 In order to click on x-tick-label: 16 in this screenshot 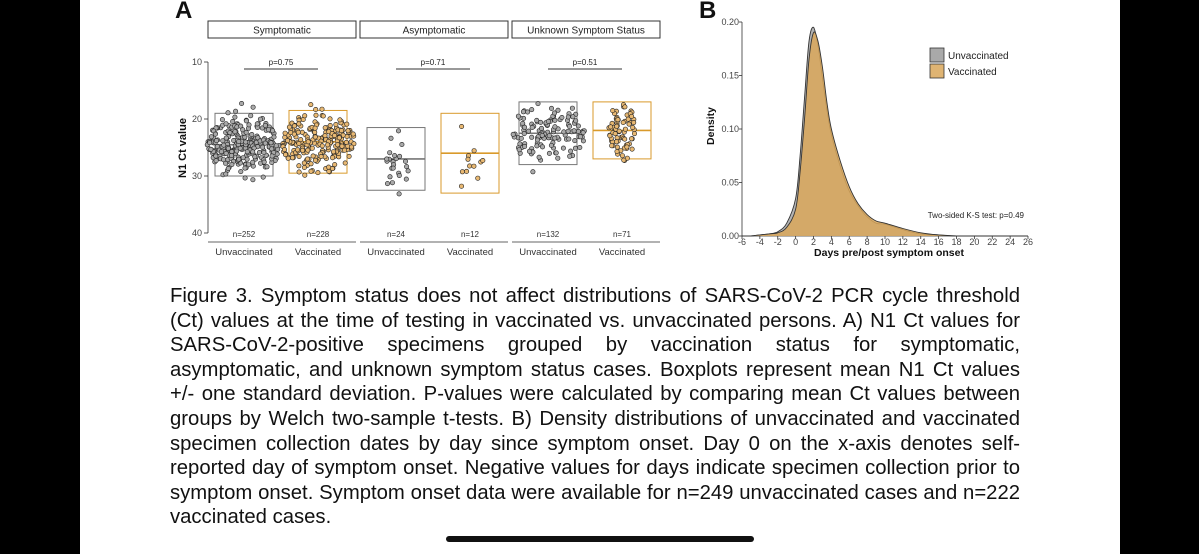, I will do `click(939, 242)`.